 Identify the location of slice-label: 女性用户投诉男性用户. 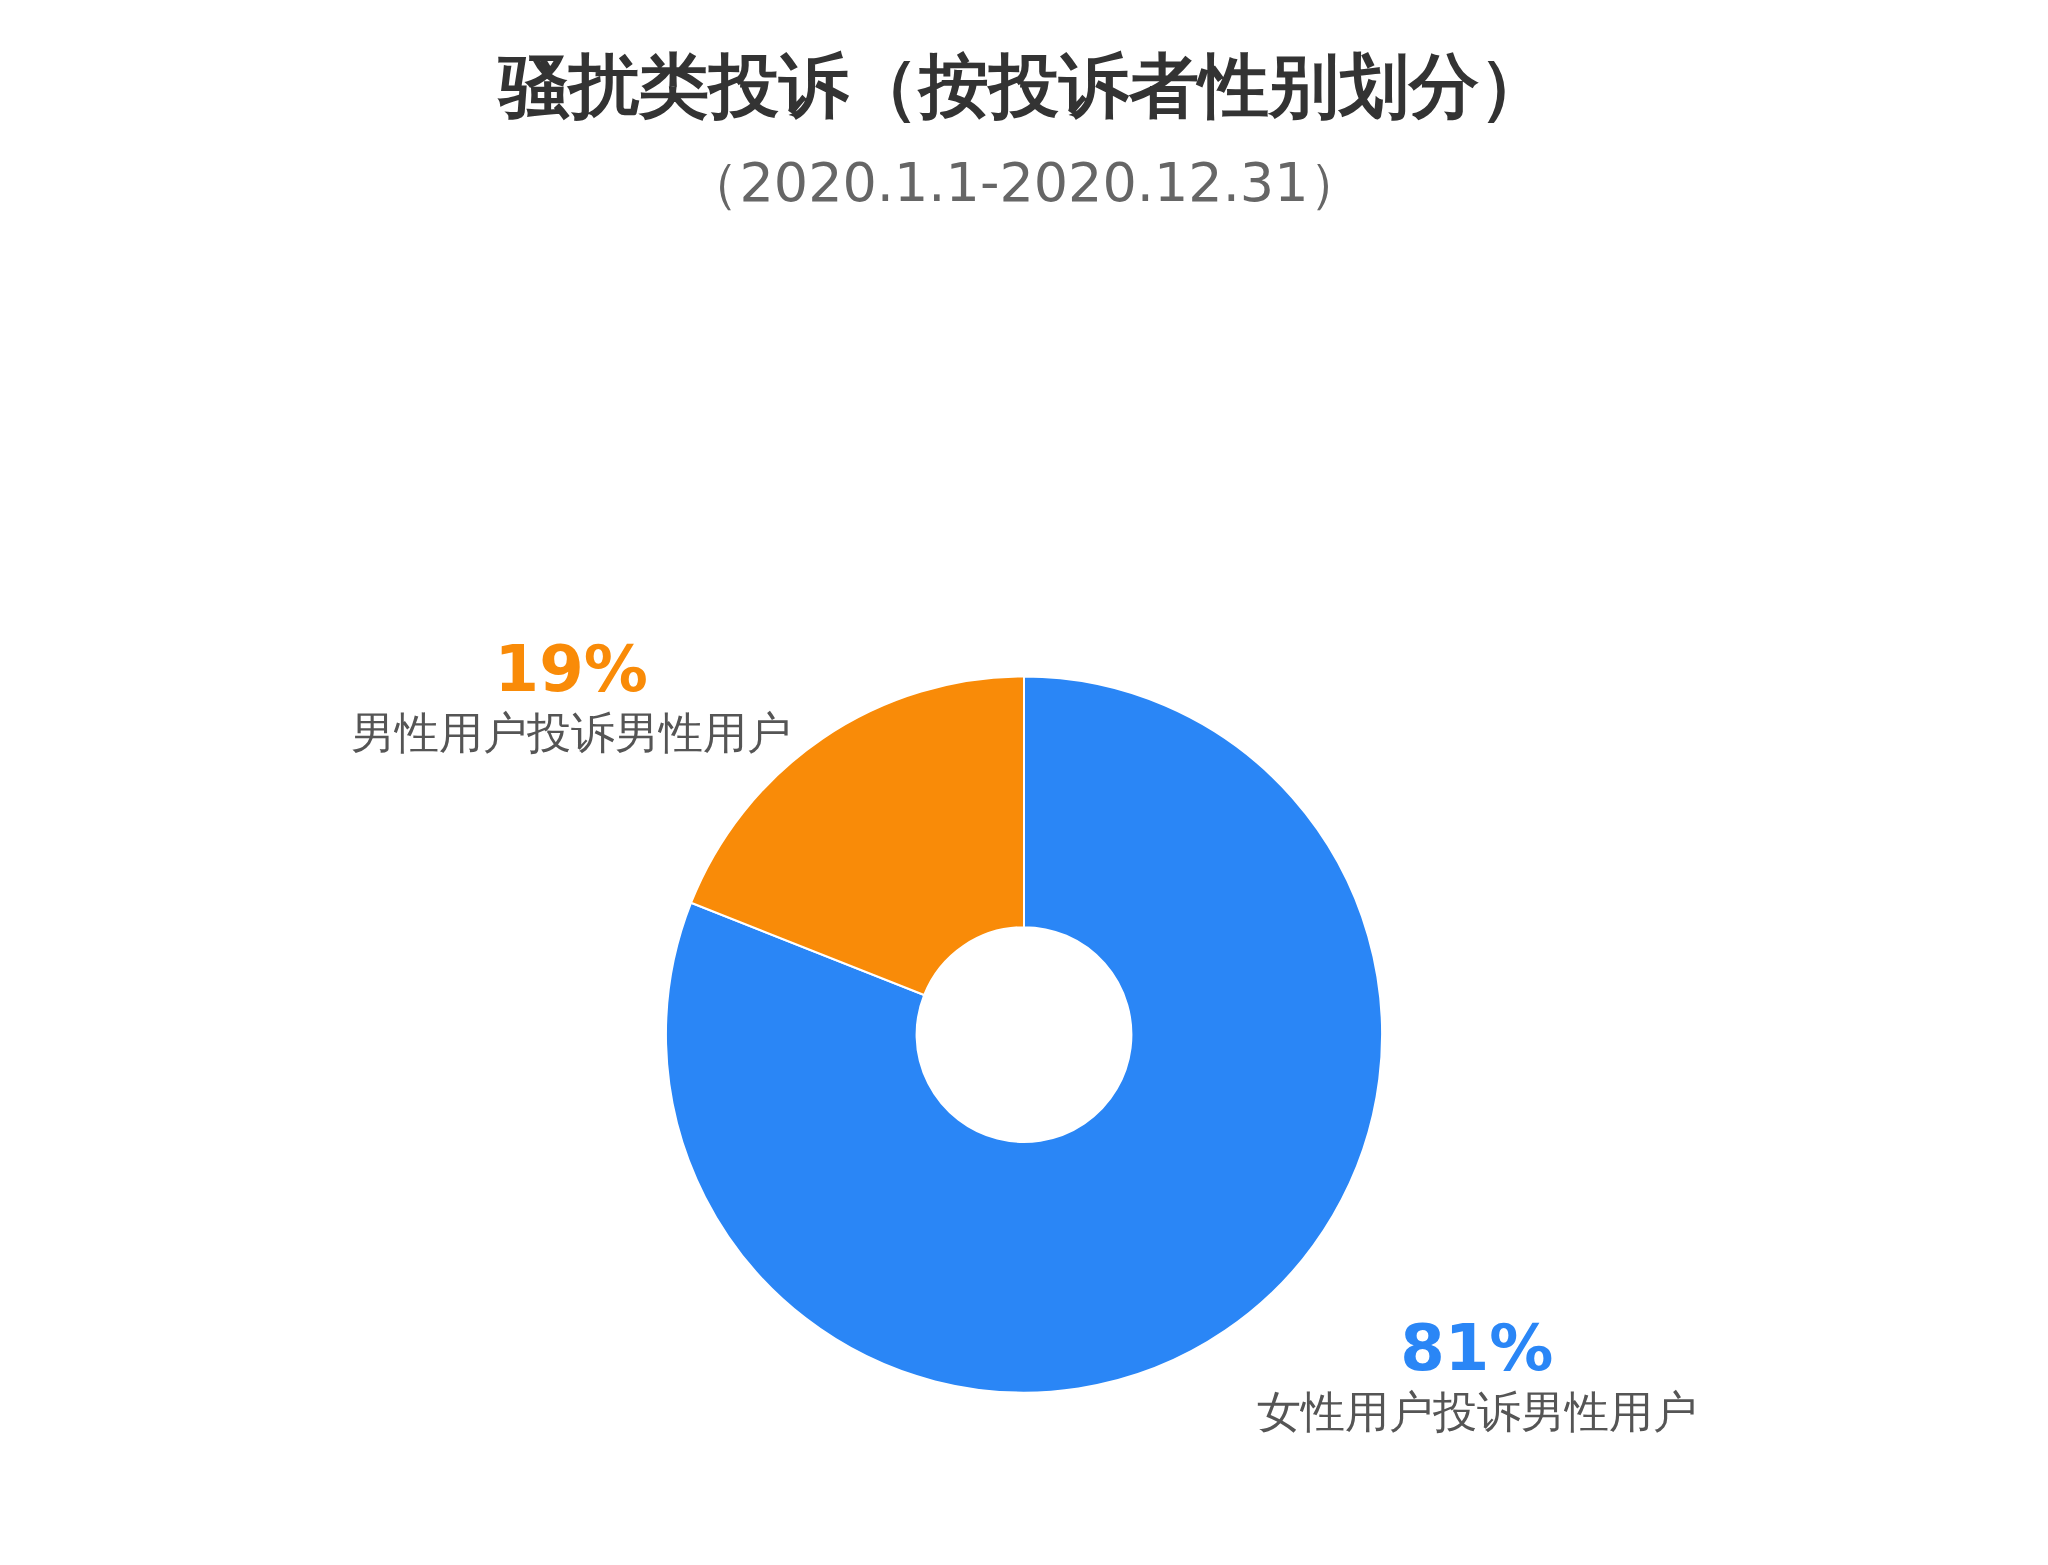
(1476, 1411).